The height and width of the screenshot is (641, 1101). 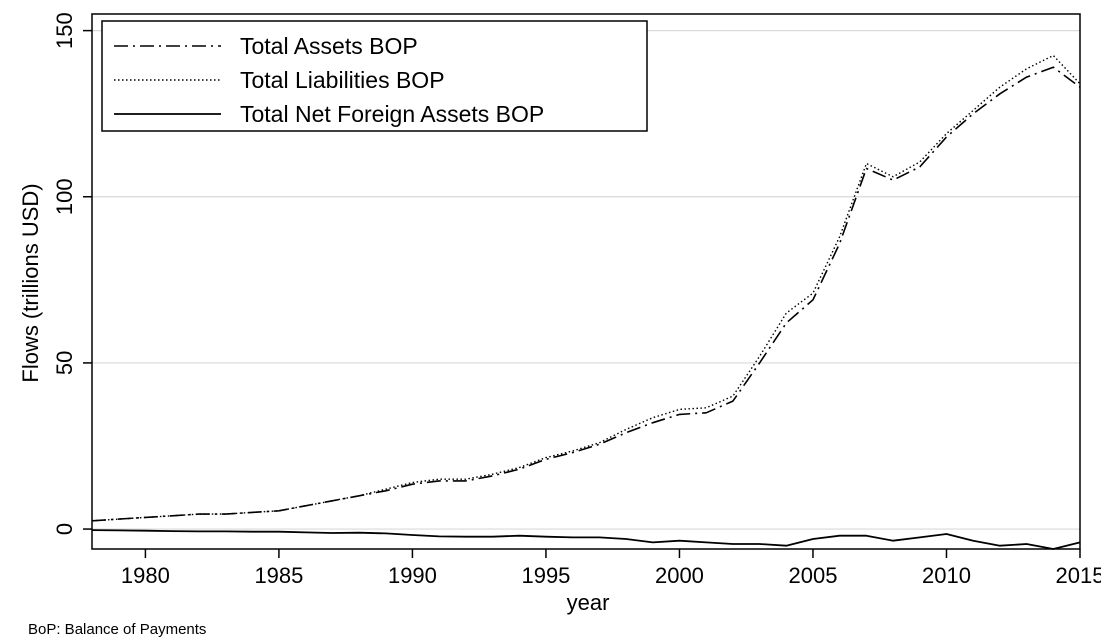 I want to click on legend-label-1: Total Liabilities BOP, so click(x=342, y=80).